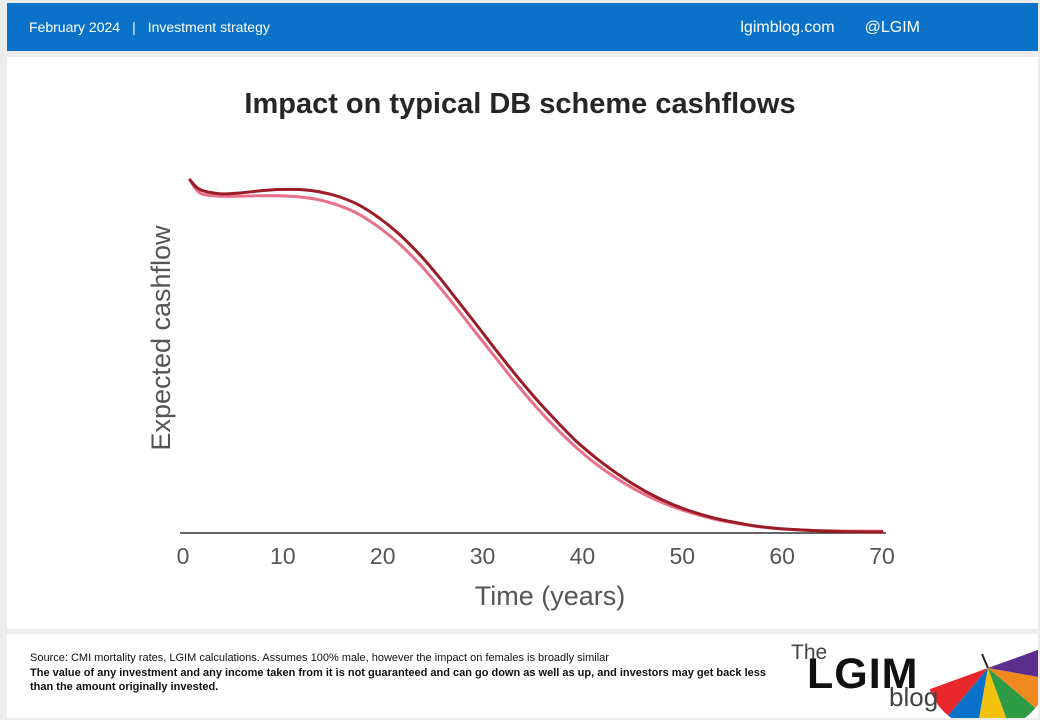  I want to click on chart-title: Impact on typical DB scheme cashflows, so click(520, 104).